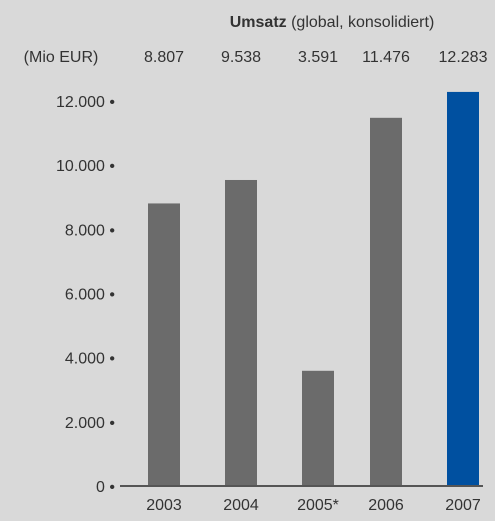  What do you see at coordinates (85, 166) in the screenshot?
I see `y-tick-label: 10.000 •` at bounding box center [85, 166].